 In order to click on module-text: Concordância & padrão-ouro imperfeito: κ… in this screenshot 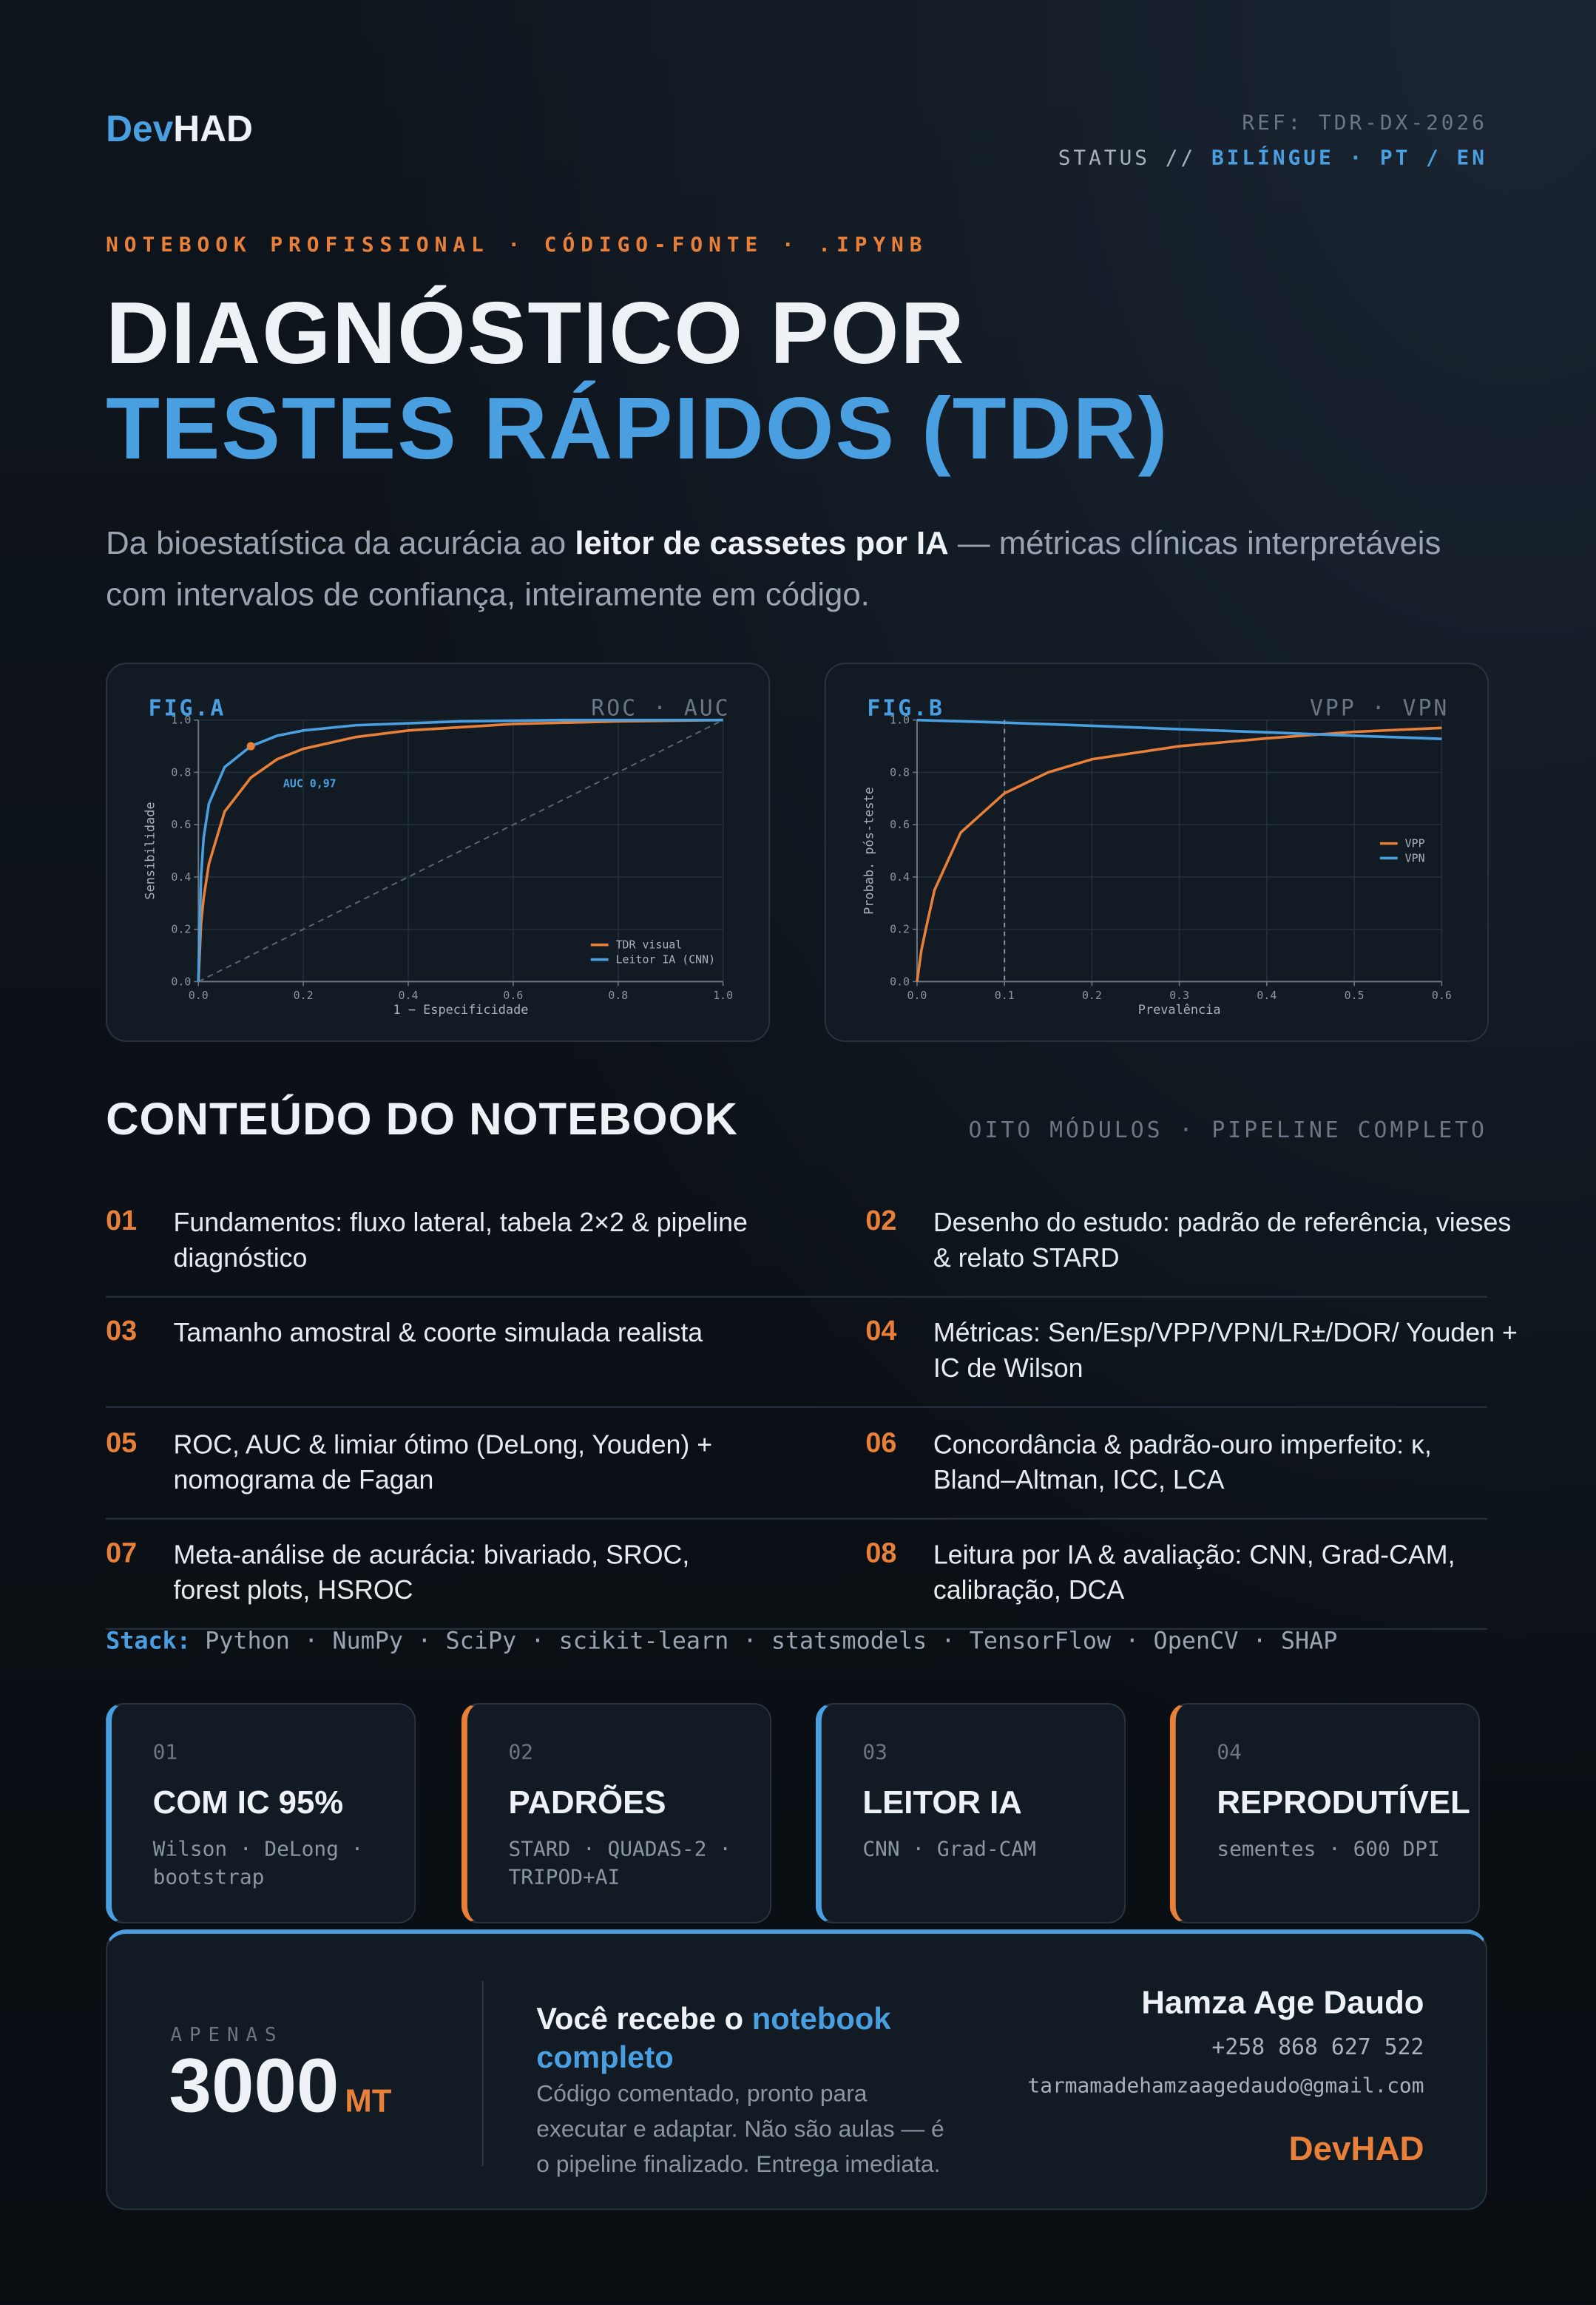, I will do `click(1182, 1462)`.